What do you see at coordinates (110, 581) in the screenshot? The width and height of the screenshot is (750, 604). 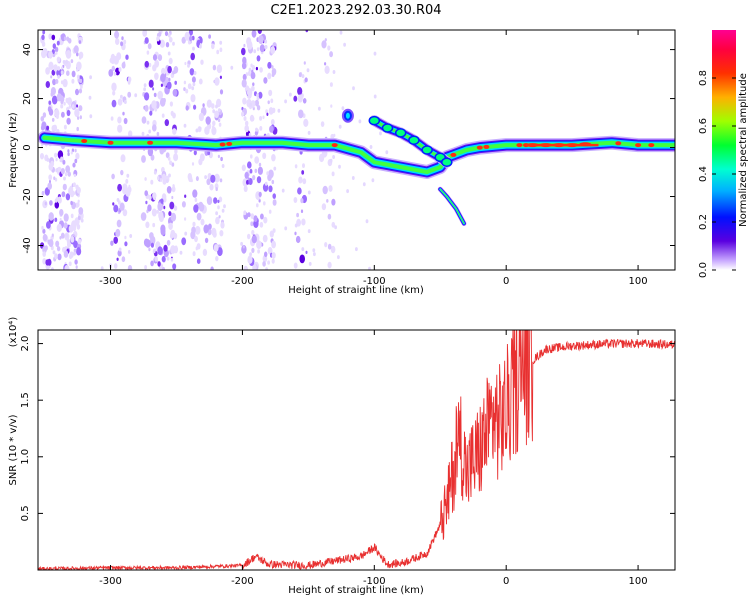 I see `x-tick-label: -300` at bounding box center [110, 581].